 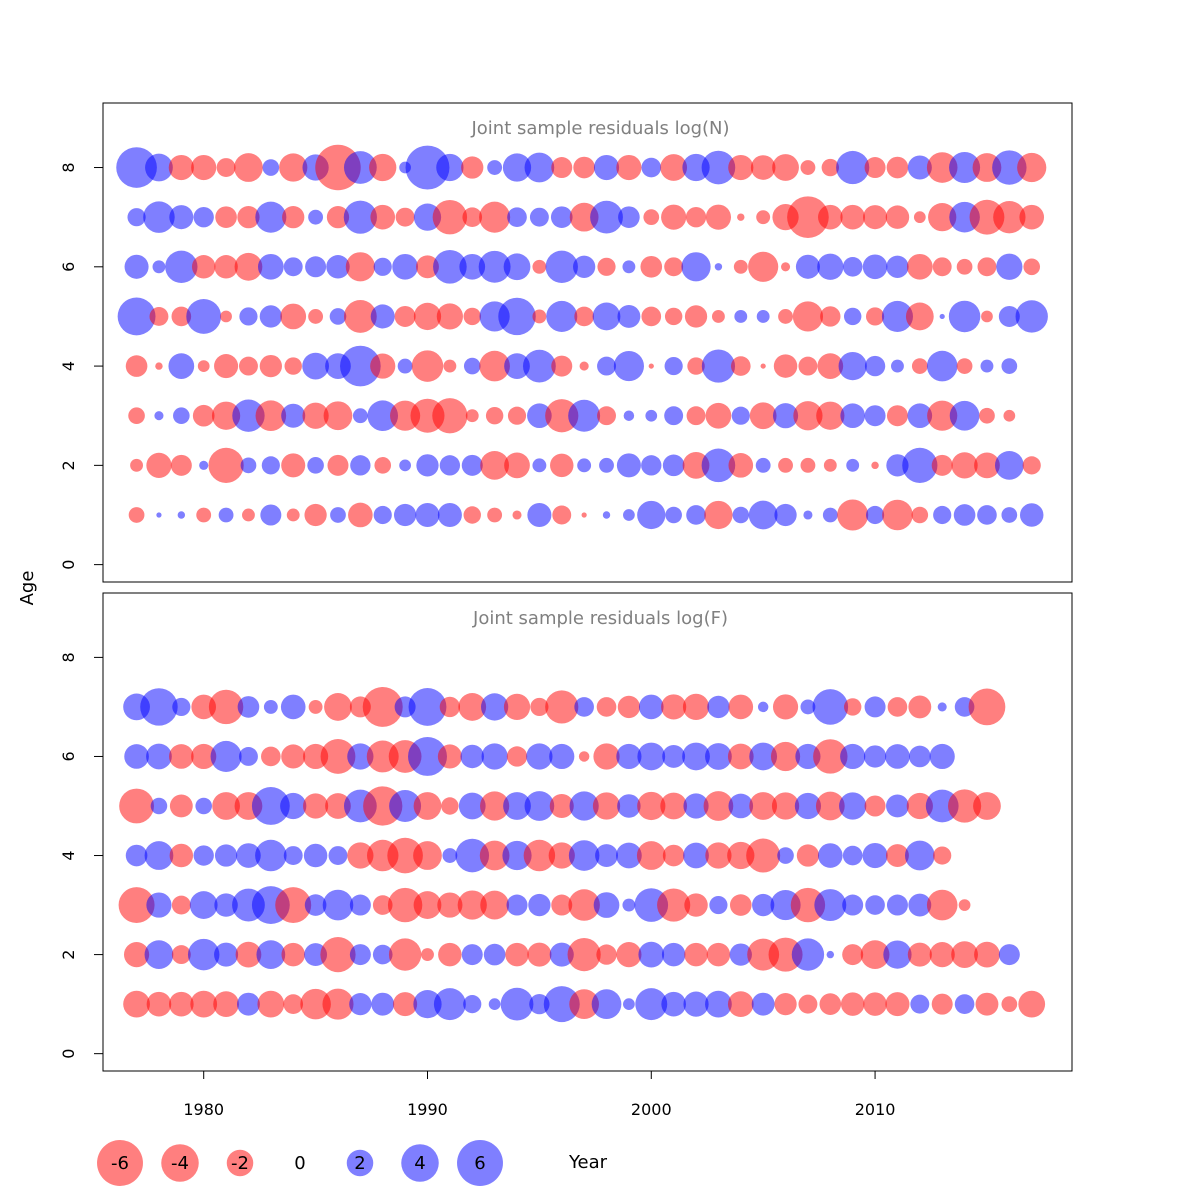 What do you see at coordinates (68, 465) in the screenshot?
I see `y-tick-label: 2` at bounding box center [68, 465].